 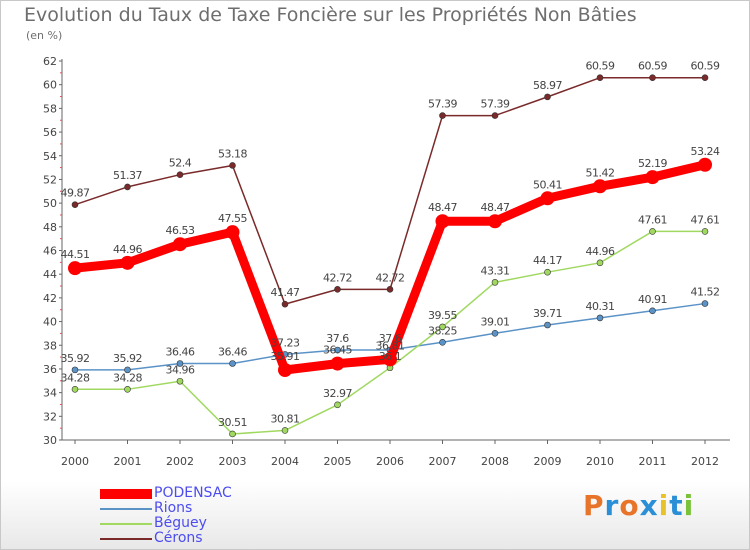 What do you see at coordinates (232, 218) in the screenshot?
I see `data-label: 47.55` at bounding box center [232, 218].